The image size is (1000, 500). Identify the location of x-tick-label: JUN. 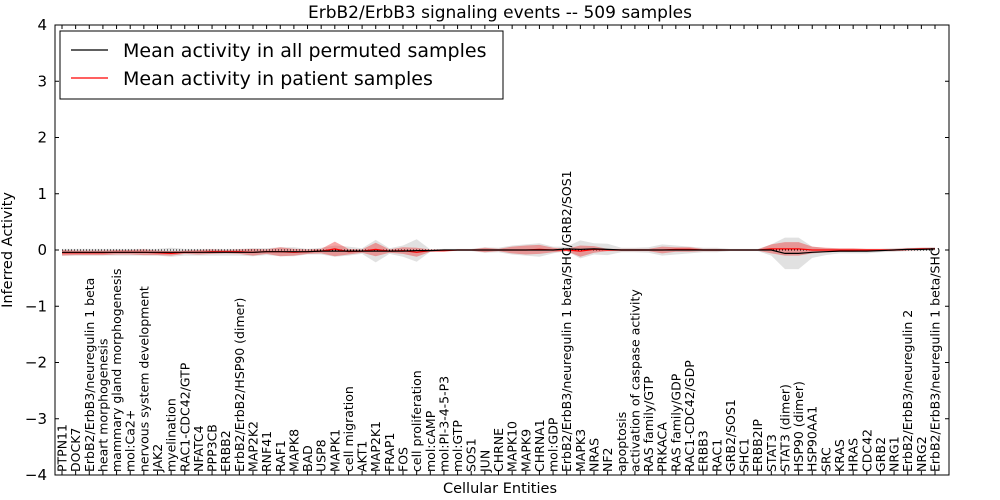
(484, 461).